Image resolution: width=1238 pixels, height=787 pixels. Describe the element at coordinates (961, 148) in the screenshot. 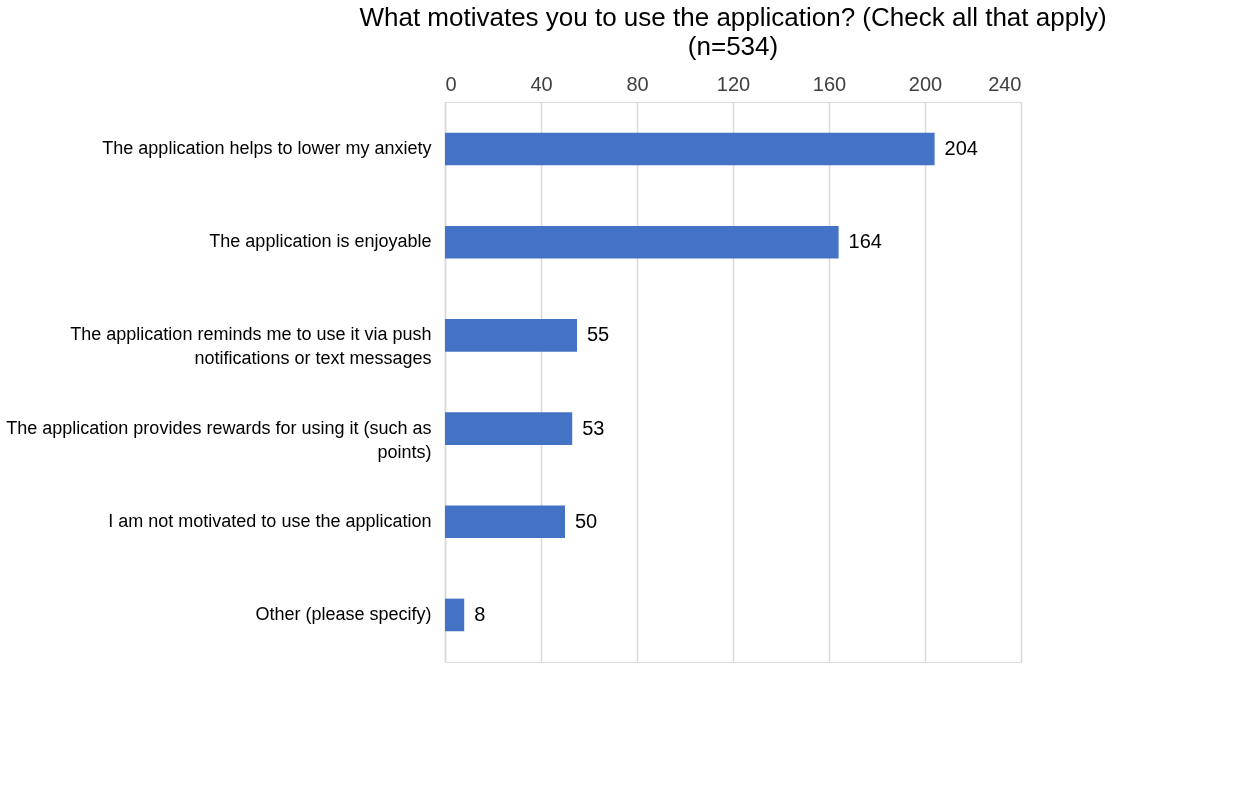

I see `data-label: 204` at that location.